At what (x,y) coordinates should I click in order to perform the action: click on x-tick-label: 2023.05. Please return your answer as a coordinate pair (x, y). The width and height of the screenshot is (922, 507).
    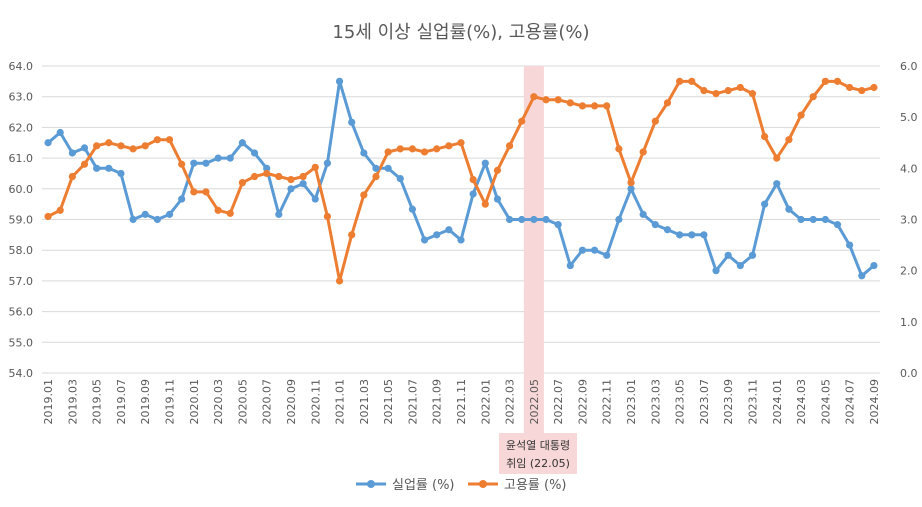
    Looking at the image, I should click on (680, 402).